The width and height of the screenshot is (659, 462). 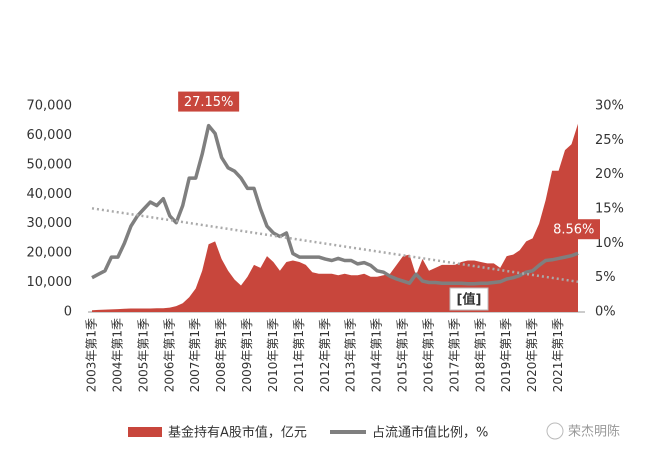 What do you see at coordinates (428, 355) in the screenshot?
I see `x-tick-label: 2016年第1季` at bounding box center [428, 355].